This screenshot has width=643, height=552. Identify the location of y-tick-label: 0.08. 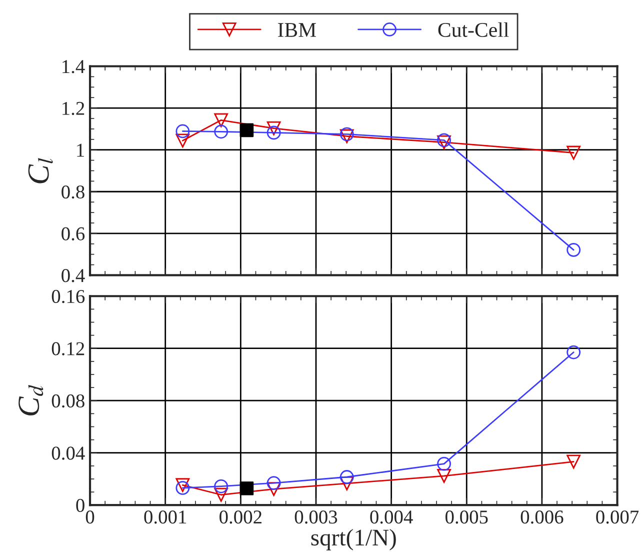
(68, 401).